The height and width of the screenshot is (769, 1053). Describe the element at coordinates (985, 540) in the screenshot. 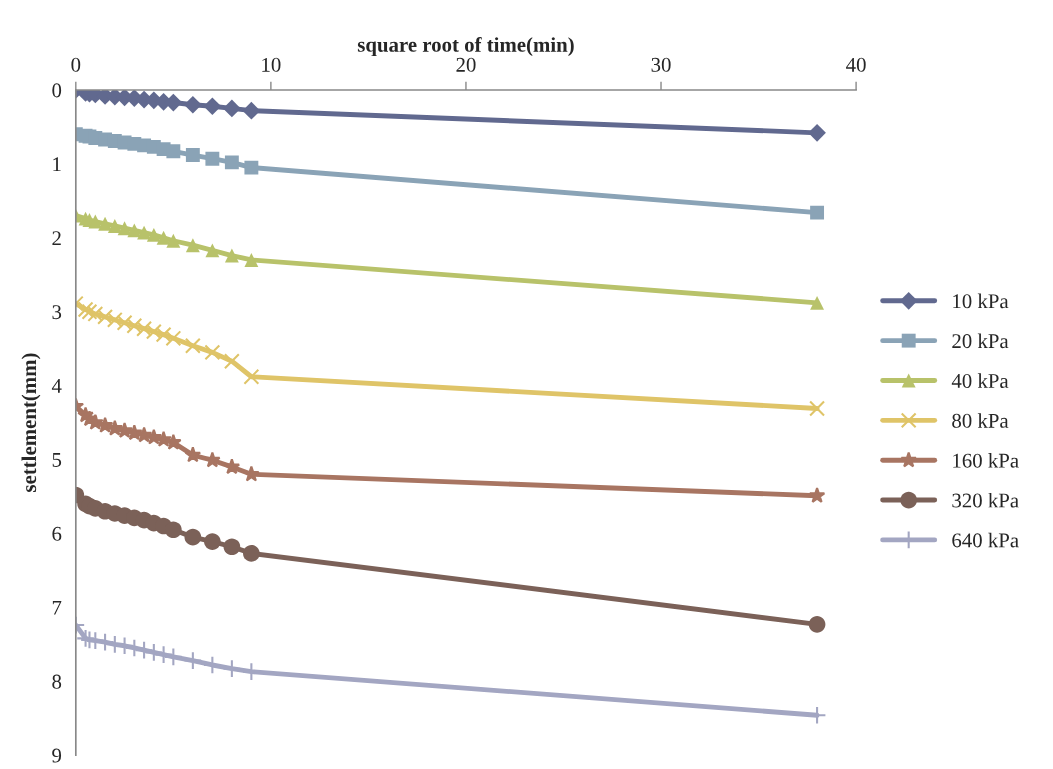

I see `legend-label: 640 kPa` at that location.